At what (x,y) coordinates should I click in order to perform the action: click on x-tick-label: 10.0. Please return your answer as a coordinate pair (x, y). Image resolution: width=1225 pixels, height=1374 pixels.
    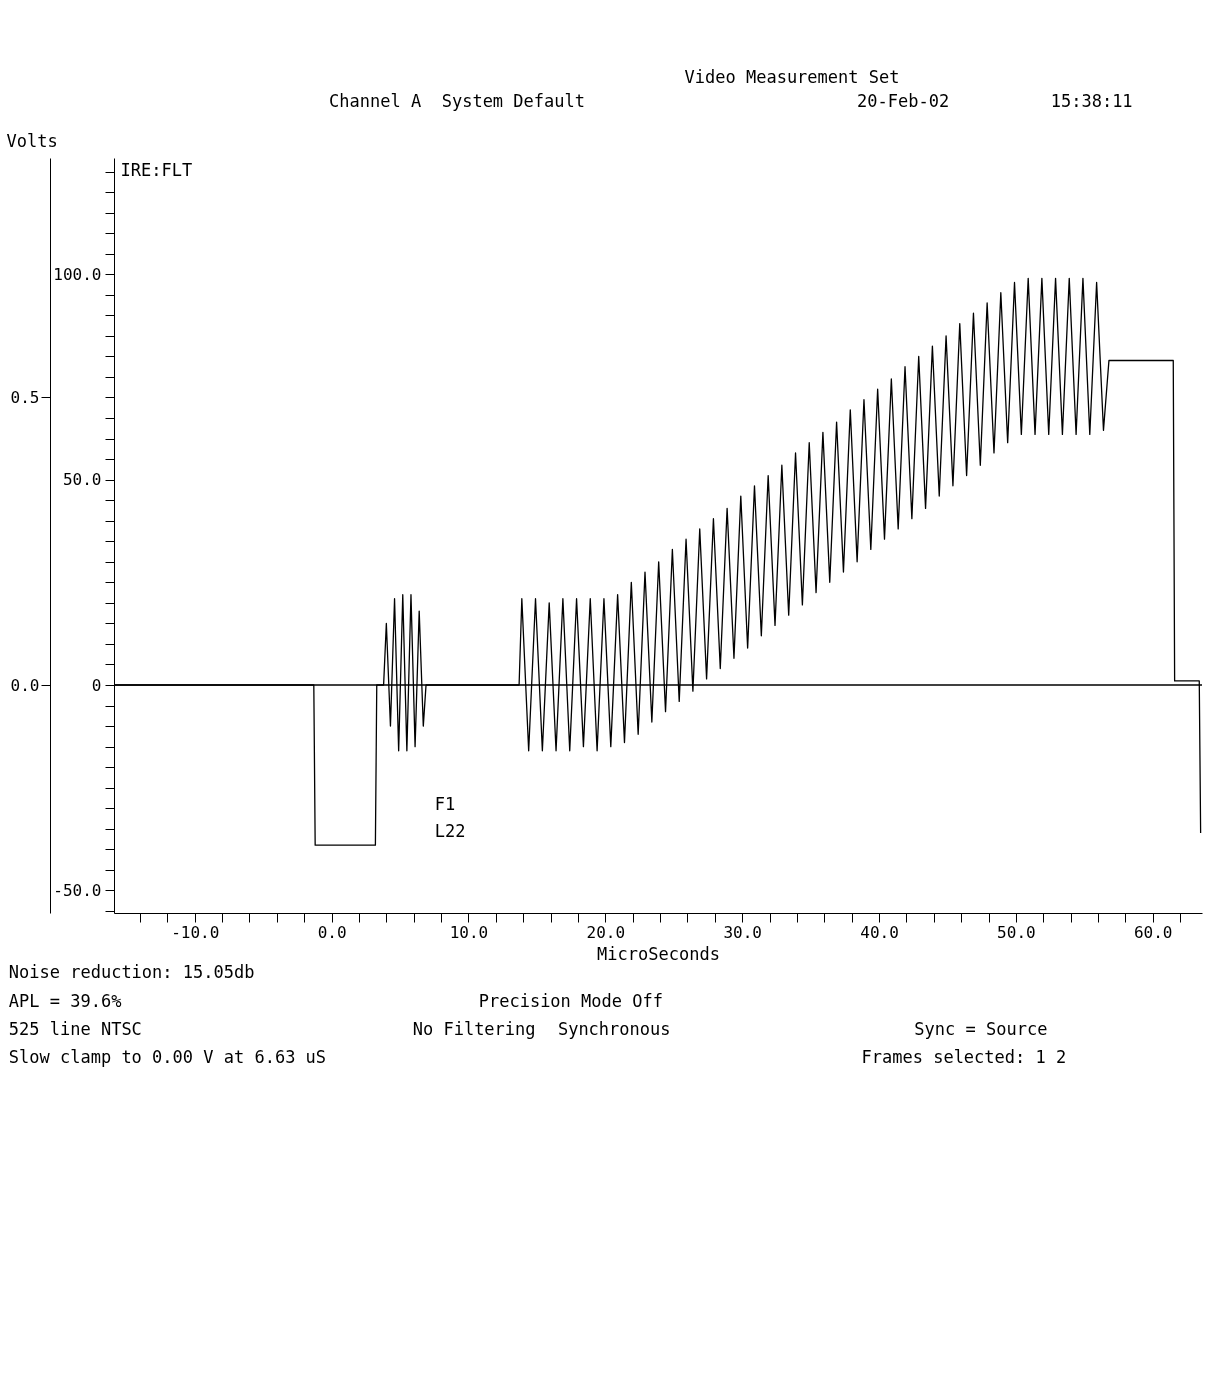
    Looking at the image, I should click on (469, 932).